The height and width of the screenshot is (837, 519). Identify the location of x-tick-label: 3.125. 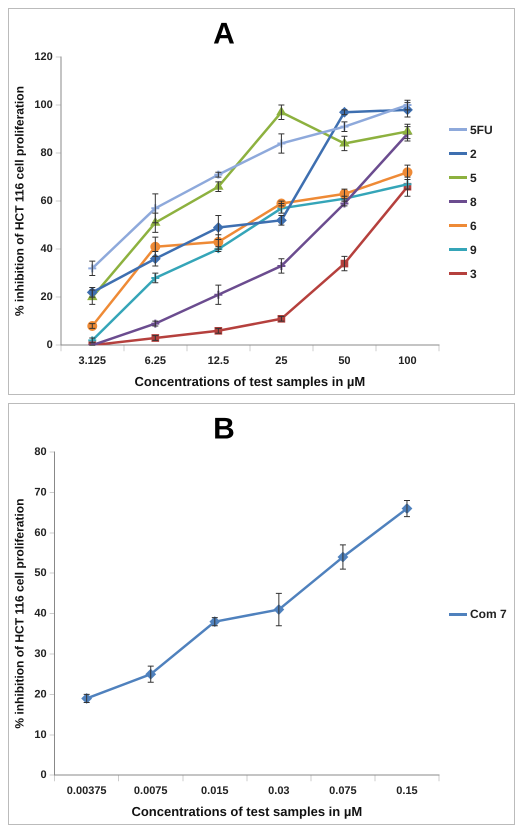
(92, 360).